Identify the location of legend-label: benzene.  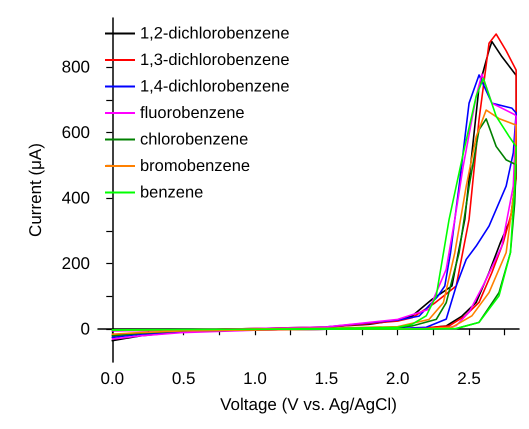
(172, 193).